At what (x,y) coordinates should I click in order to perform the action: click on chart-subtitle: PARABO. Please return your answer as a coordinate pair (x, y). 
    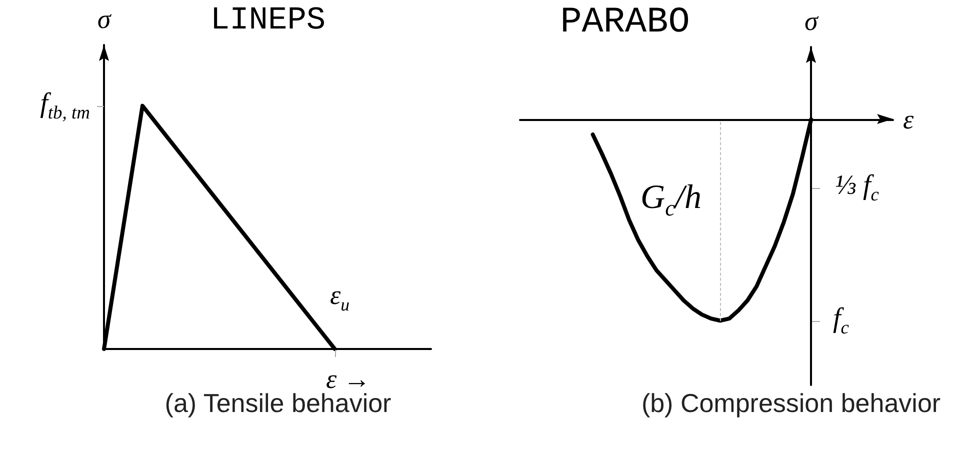
    Looking at the image, I should click on (625, 22).